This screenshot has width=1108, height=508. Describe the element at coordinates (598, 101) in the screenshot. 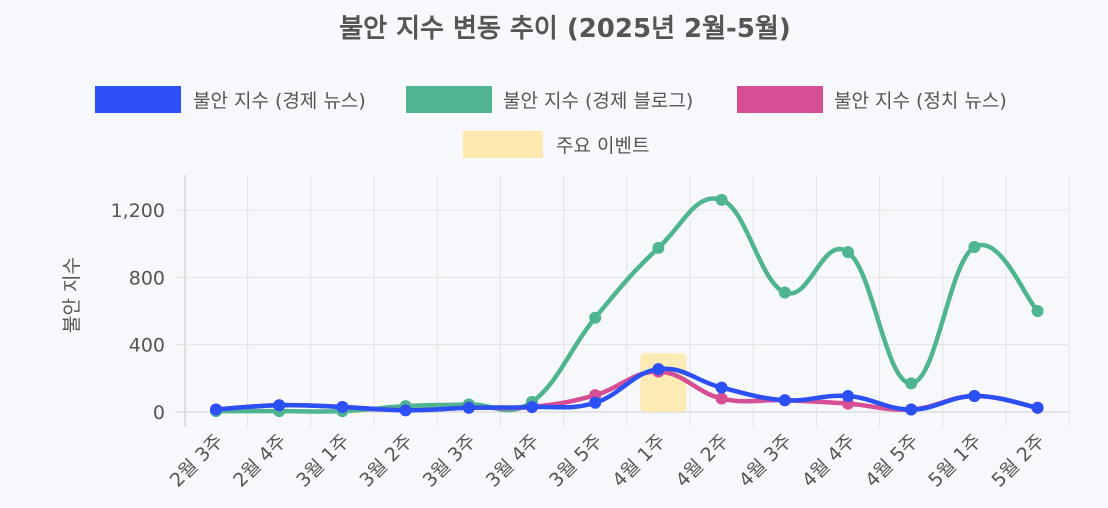

I see `legend-label: 불안 지수 (경제 블로그)` at that location.